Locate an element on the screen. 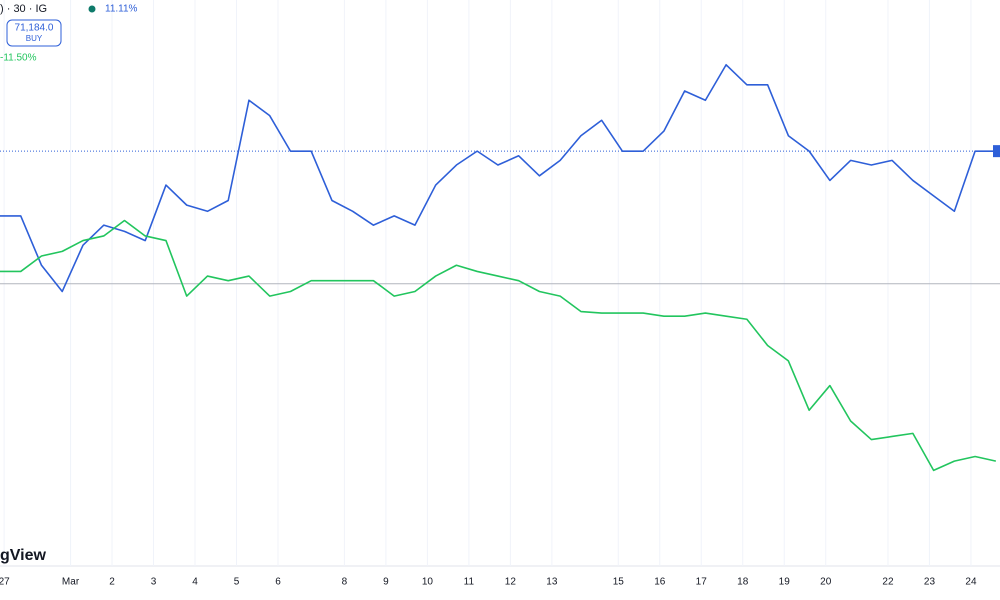 The image size is (1000, 600). x-tick-label: 27 is located at coordinates (5, 582).